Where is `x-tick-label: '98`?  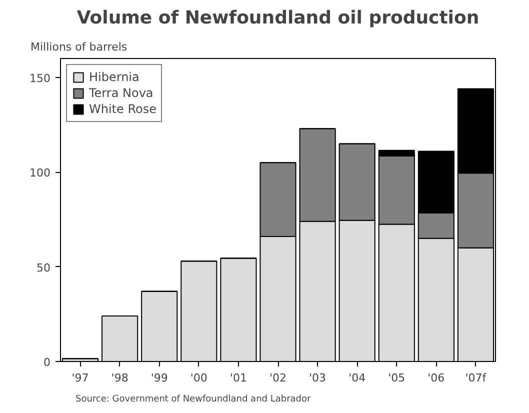
x-tick-label: '98 is located at coordinates (119, 378).